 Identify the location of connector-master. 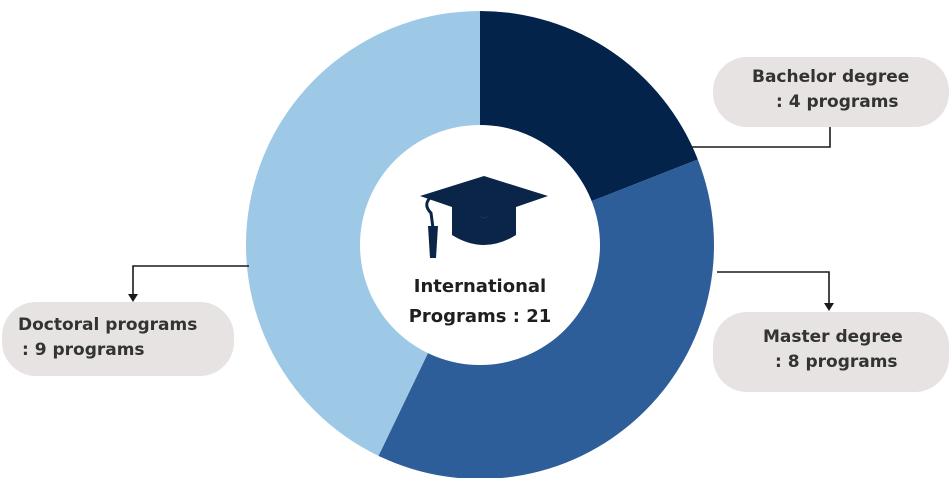
(775, 291).